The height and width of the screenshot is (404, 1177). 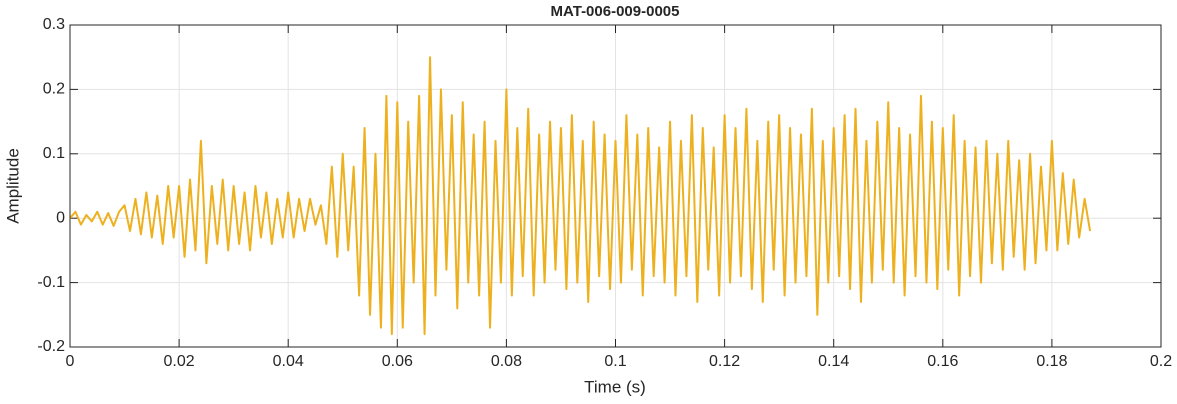 What do you see at coordinates (615, 361) in the screenshot?
I see `x-tick-label: 0.1` at bounding box center [615, 361].